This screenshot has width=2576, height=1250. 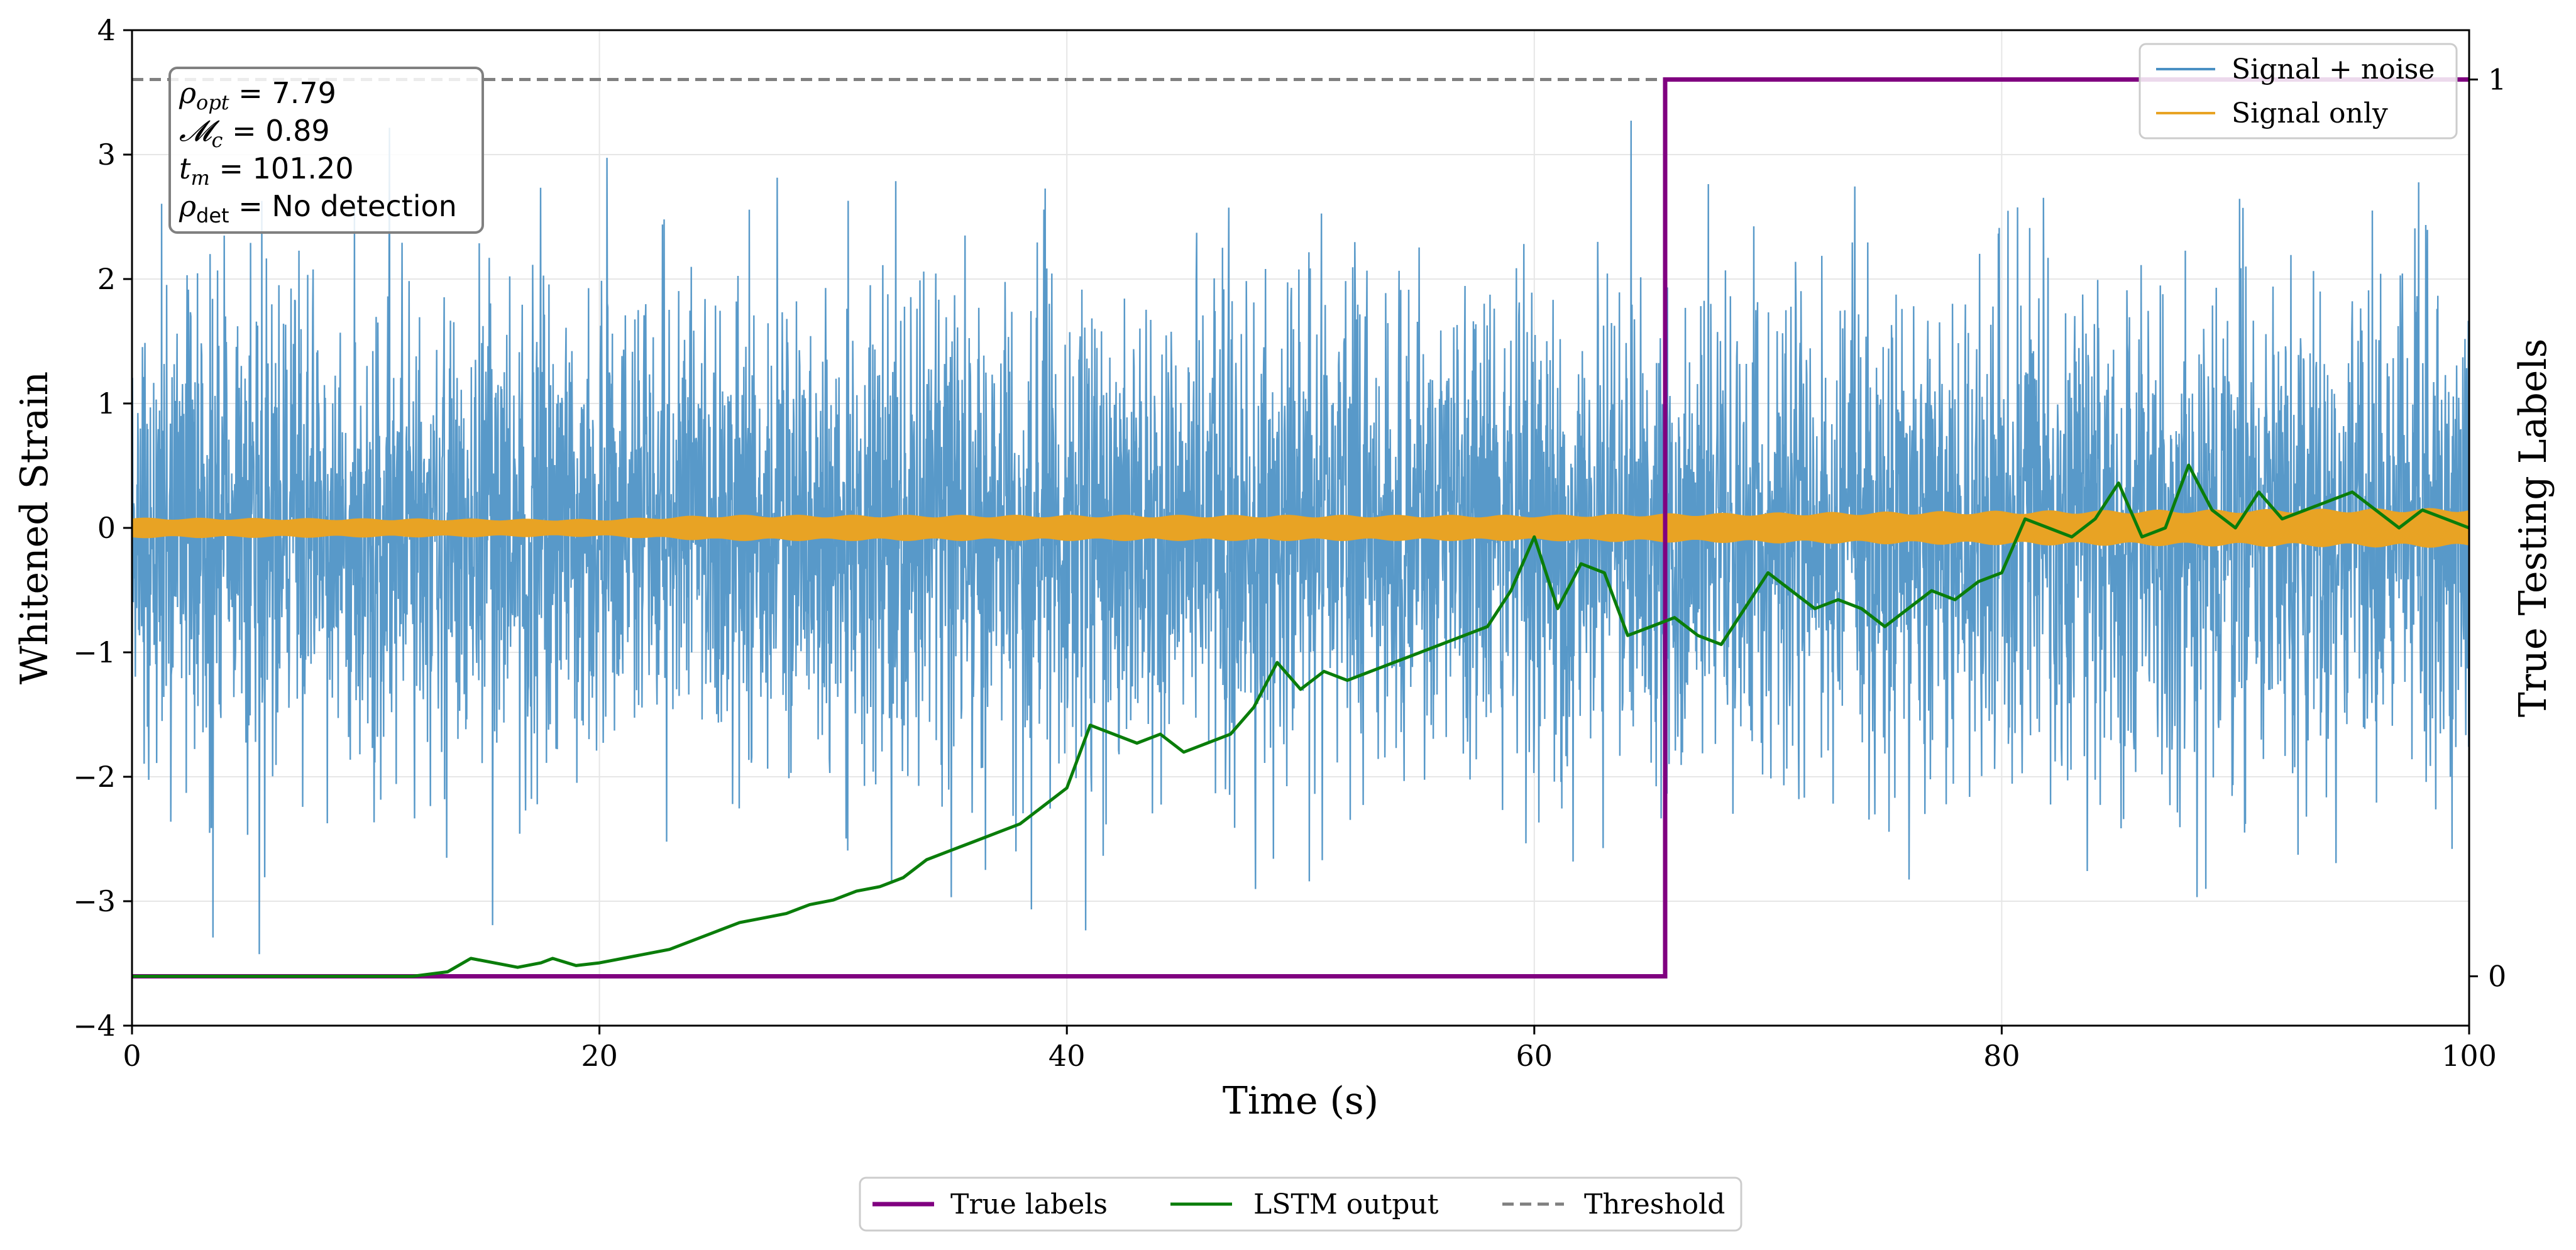 I want to click on y-tick-label: 1, so click(x=106, y=403).